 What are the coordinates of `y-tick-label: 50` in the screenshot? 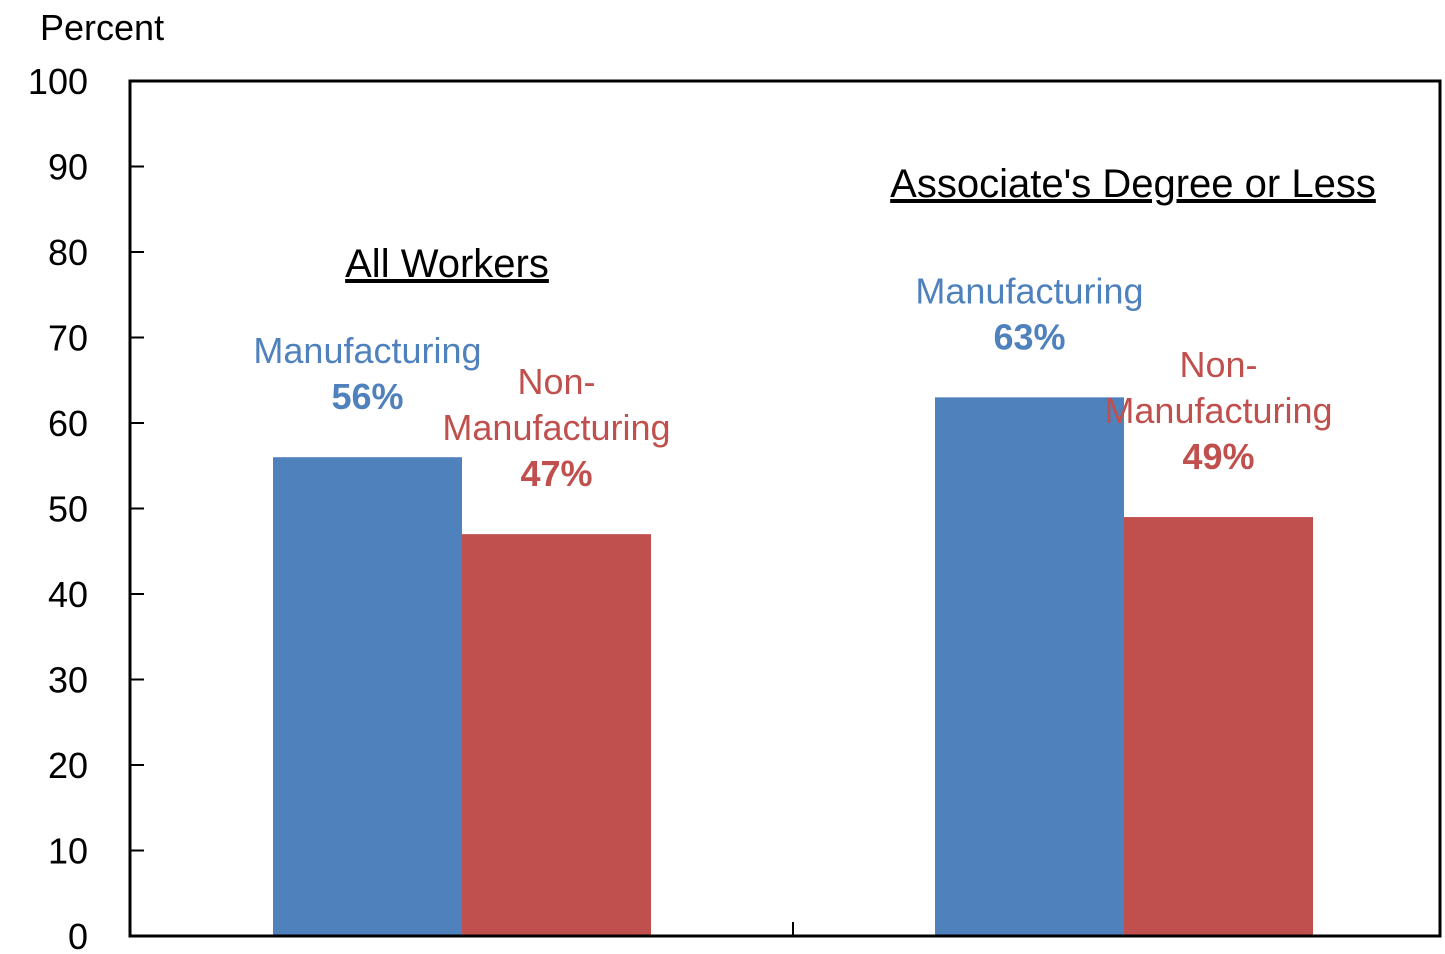 It's located at (68, 509).